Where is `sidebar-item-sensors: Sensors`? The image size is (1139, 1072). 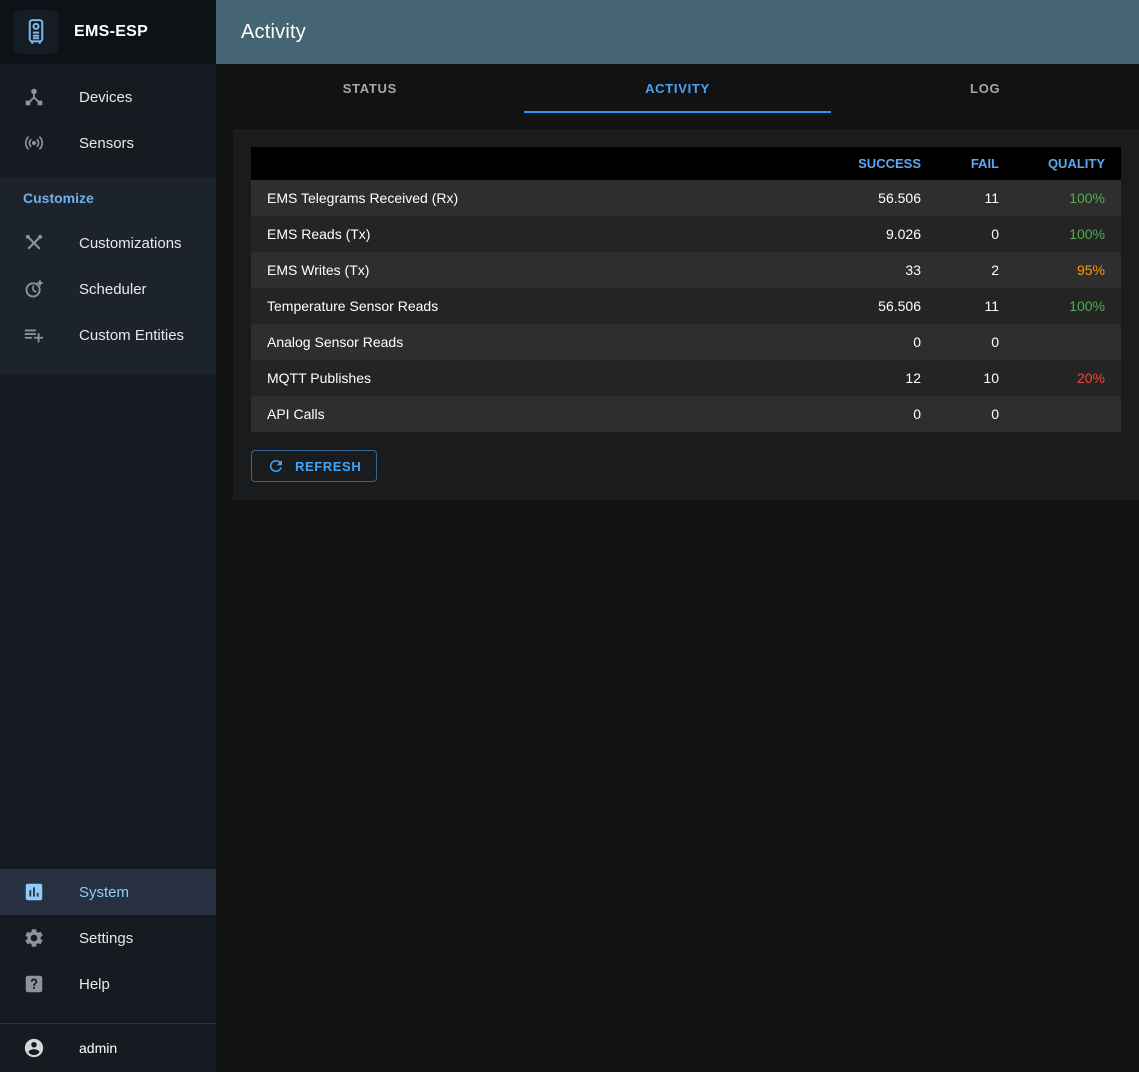
sidebar-item-sensors: Sensors is located at coordinates (108, 143).